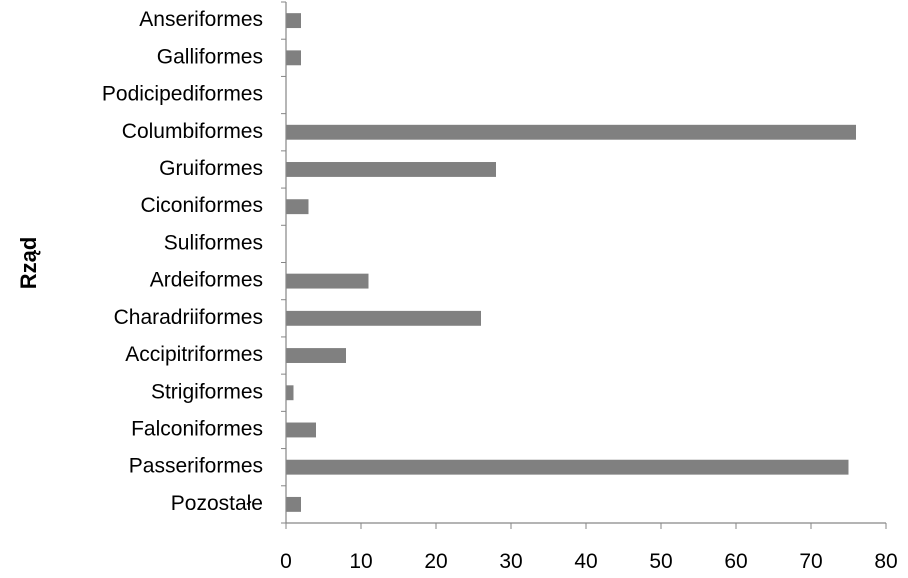 The height and width of the screenshot is (578, 908). What do you see at coordinates (201, 19) in the screenshot?
I see `category-label-anseriformes: Anseriformes` at bounding box center [201, 19].